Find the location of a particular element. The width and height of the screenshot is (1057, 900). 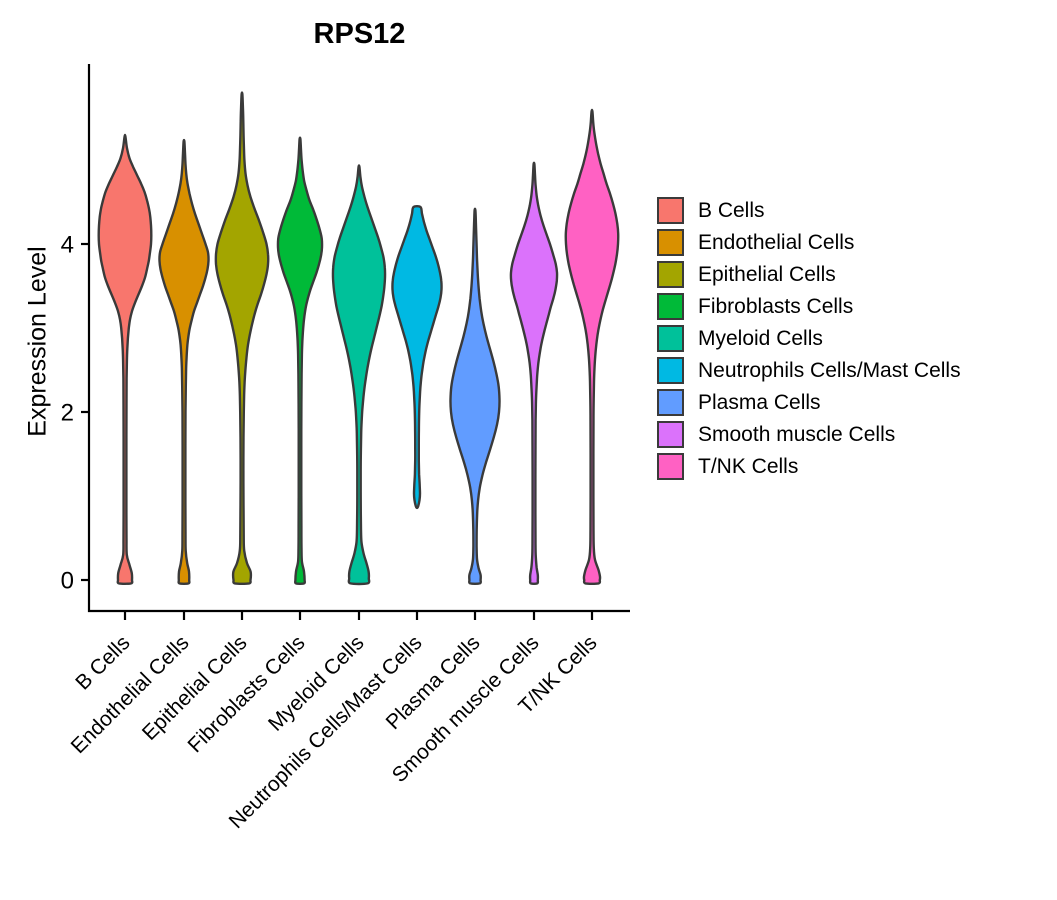

violin-b-cells is located at coordinates (125, 359).